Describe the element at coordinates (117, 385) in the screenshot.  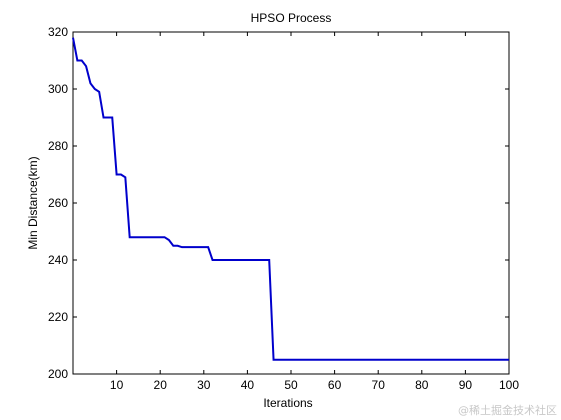
I see `x-tick-label: 10` at that location.